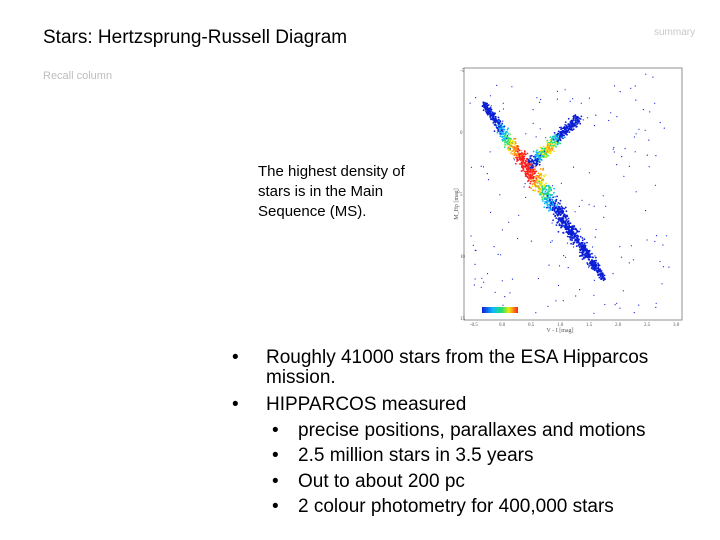  I want to click on sub-bullet-stars: • 2.5 million stars in 3.5 years, so click(472, 456).